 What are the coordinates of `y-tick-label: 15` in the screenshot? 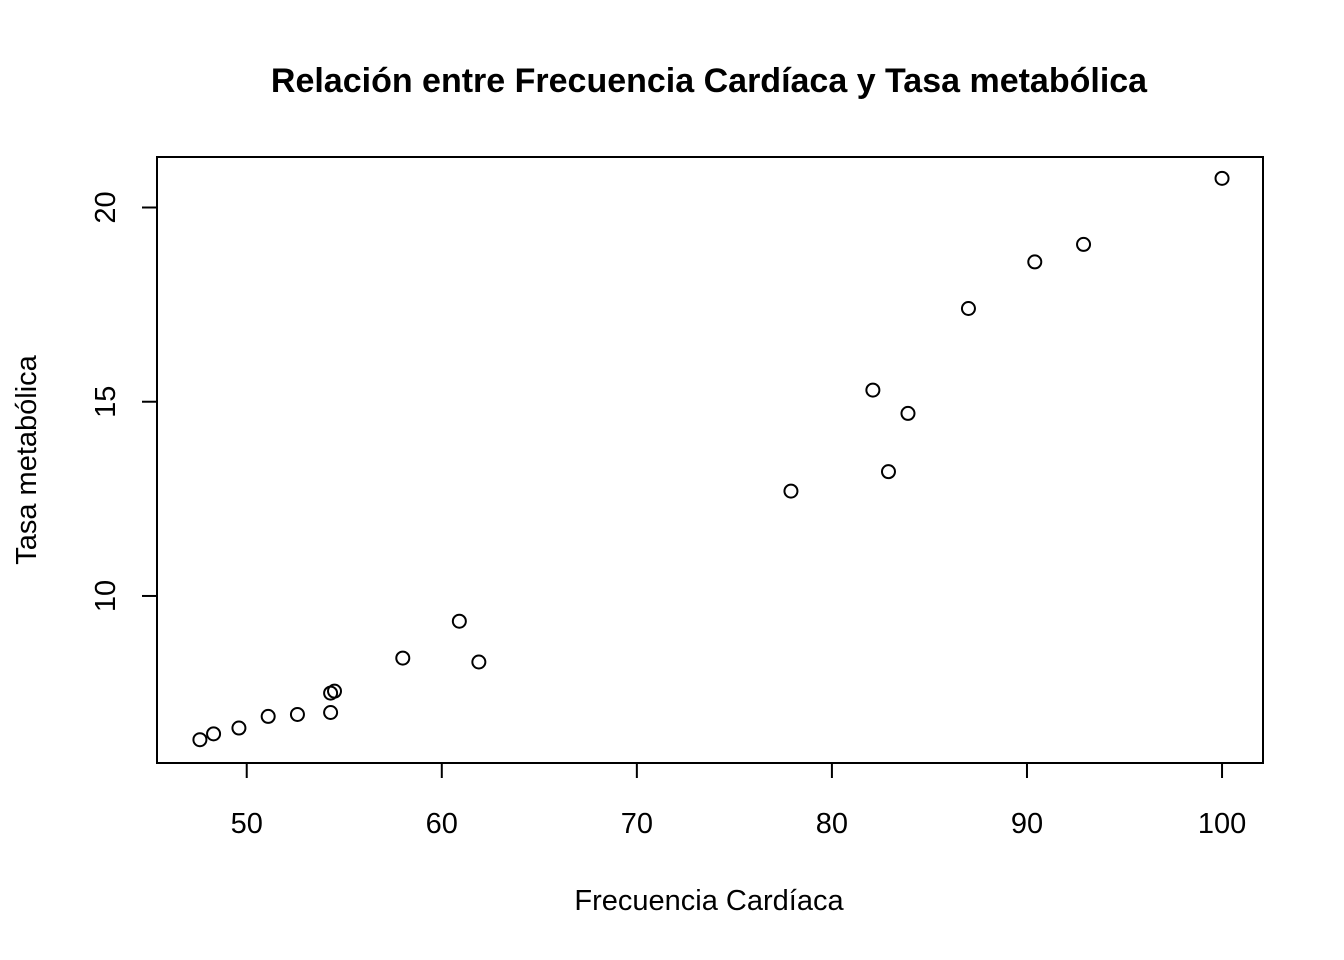 It's located at (106, 402).